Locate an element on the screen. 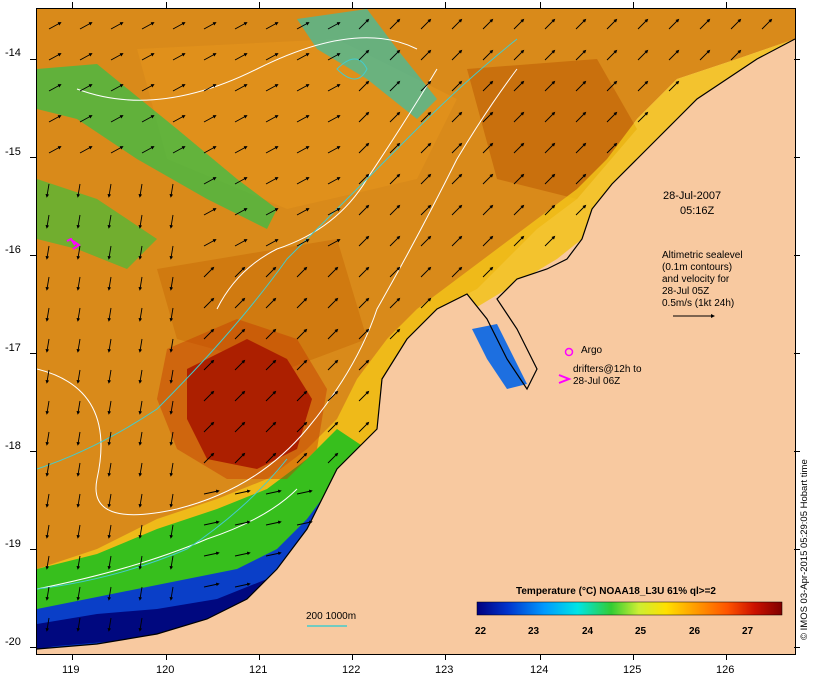  bathymetry-contour is located at coordinates (162, 524).